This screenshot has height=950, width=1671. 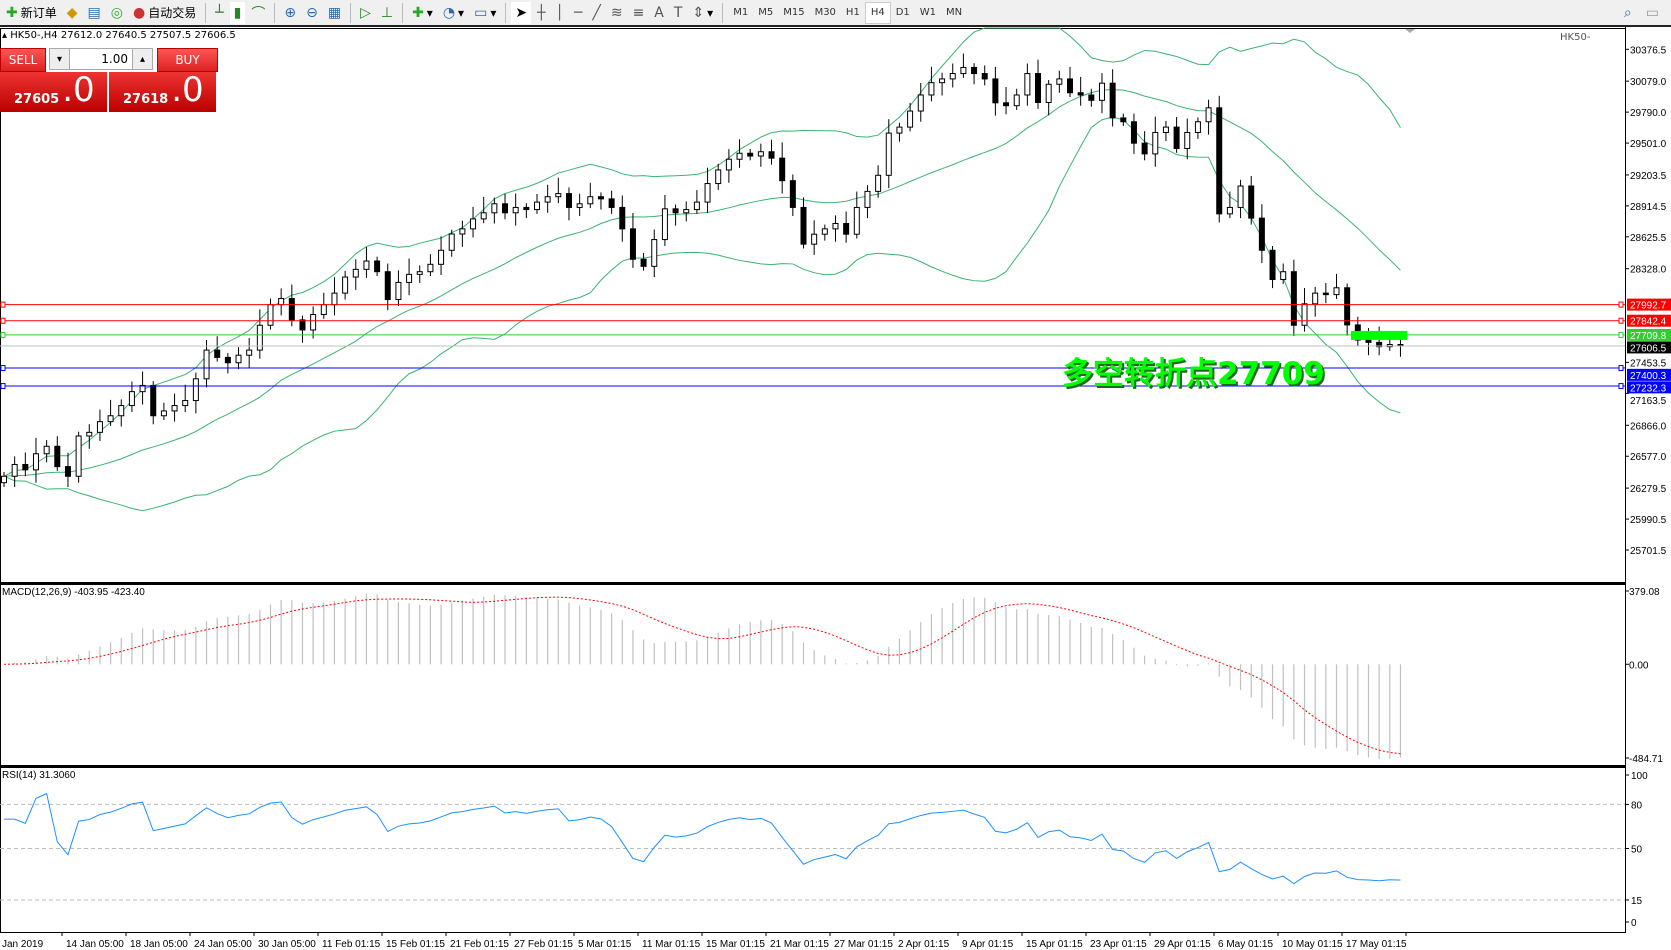 I want to click on bar-chart-button: ┴, so click(x=219, y=13).